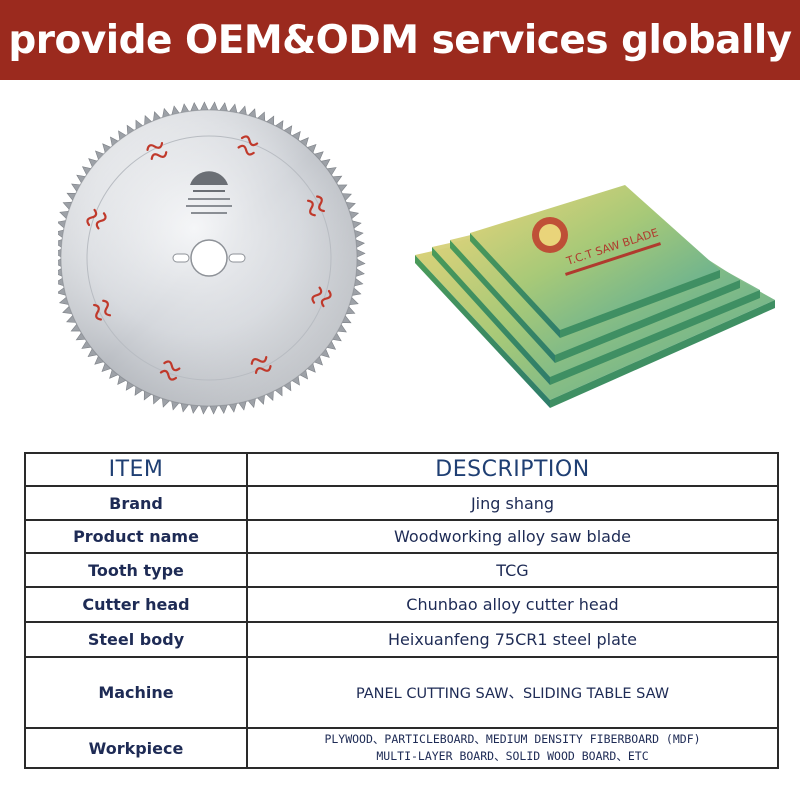 The width and height of the screenshot is (800, 800). Describe the element at coordinates (512, 469) in the screenshot. I see `header-description: DESCRIPTION` at that location.